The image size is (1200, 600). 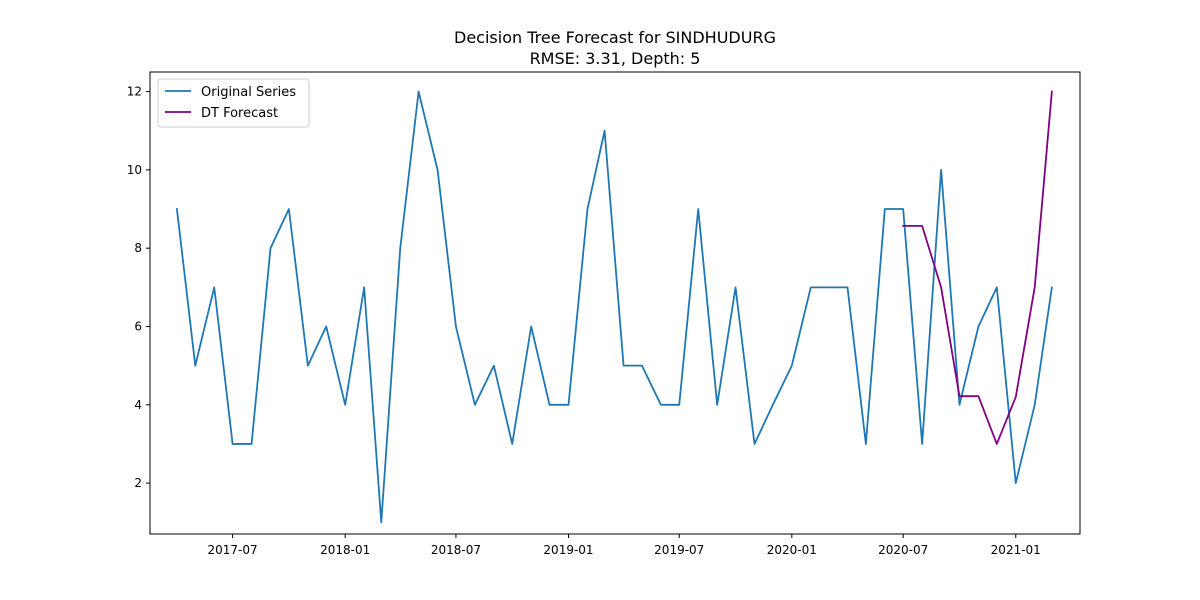 What do you see at coordinates (345, 550) in the screenshot?
I see `x-tick-label: 2018-01` at bounding box center [345, 550].